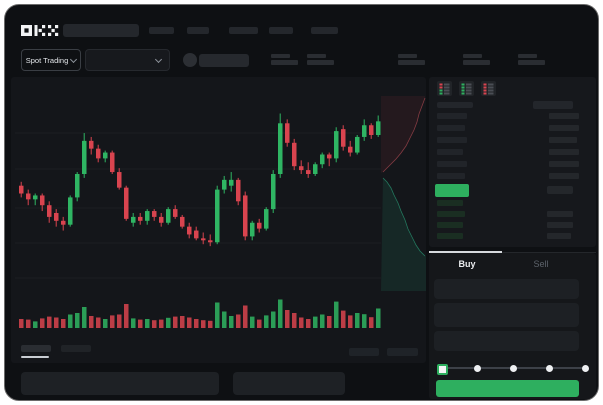 Image resolution: width=603 pixels, height=405 pixels. What do you see at coordinates (190, 60) in the screenshot?
I see `avatar` at bounding box center [190, 60].